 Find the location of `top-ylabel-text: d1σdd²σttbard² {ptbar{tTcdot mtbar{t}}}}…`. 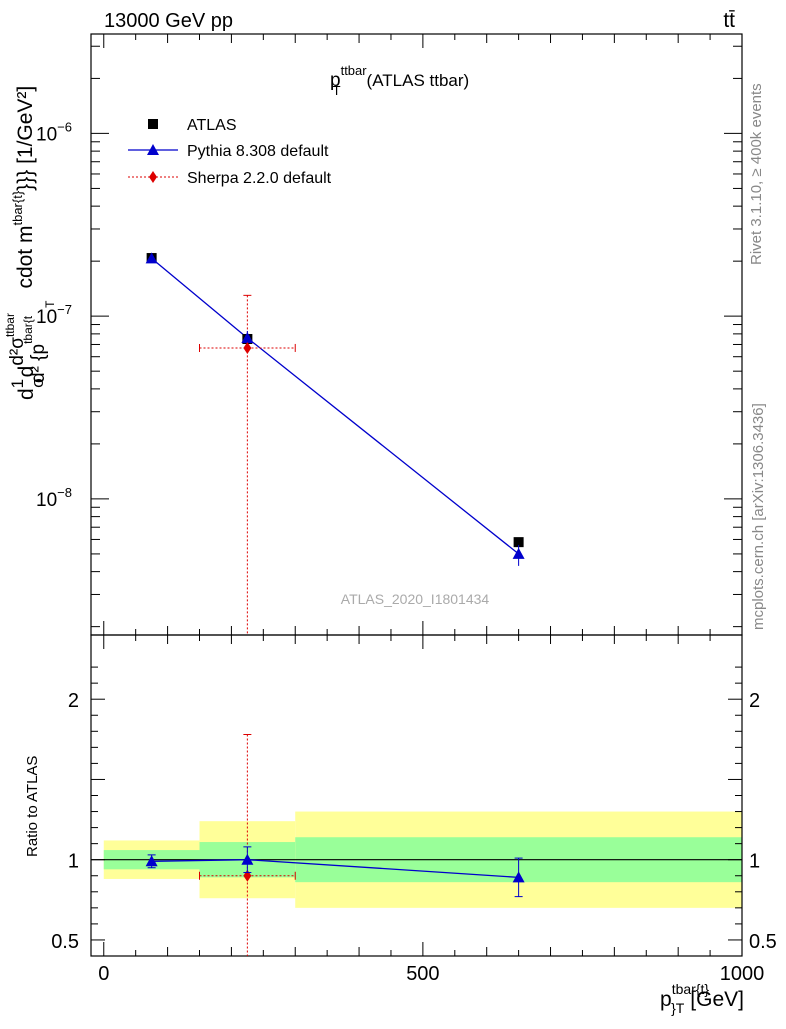

top-ylabel-text: d1σdd²σttbard² {ptbar{tTcdot mtbar{t}}}}… is located at coordinates (30, 243).